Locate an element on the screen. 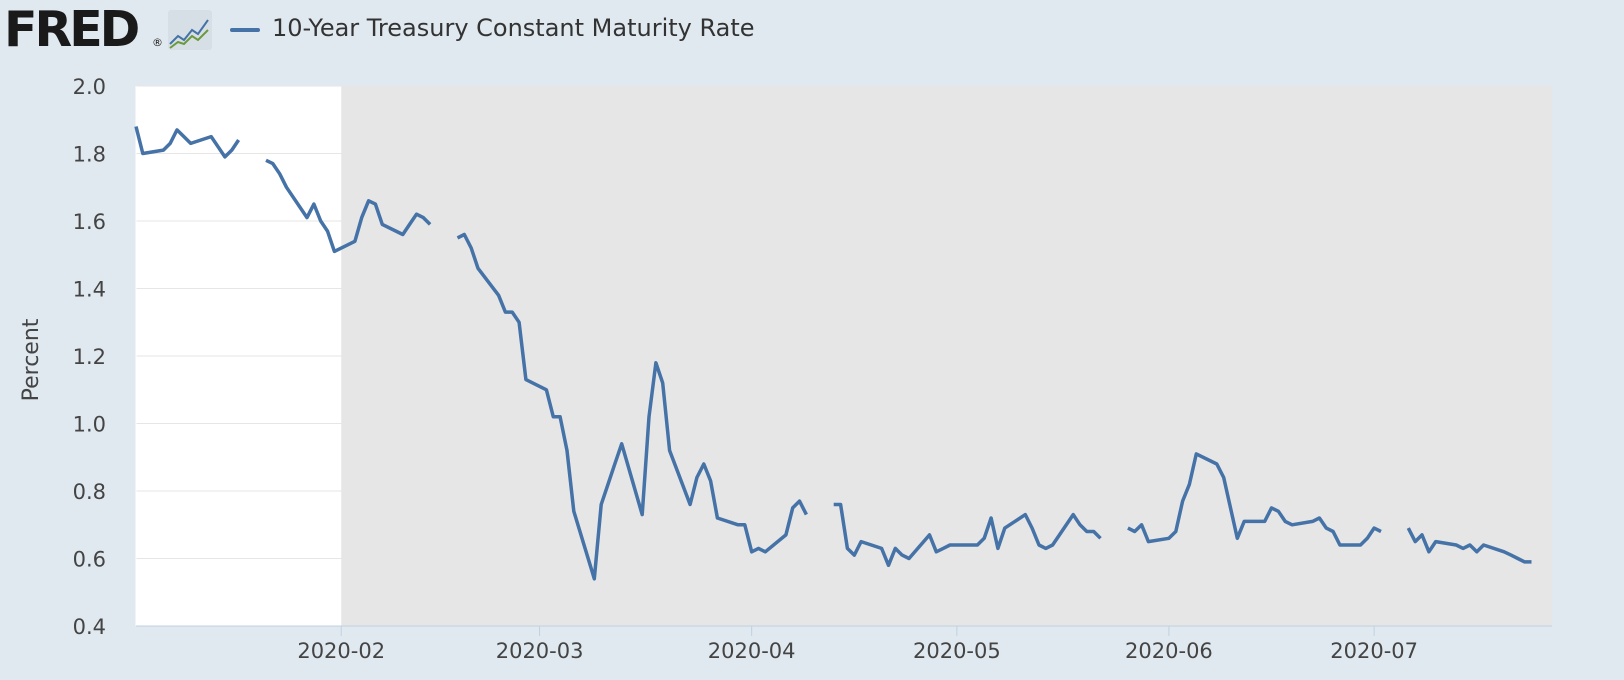  y-tick-label: 1.6 is located at coordinates (89, 222).